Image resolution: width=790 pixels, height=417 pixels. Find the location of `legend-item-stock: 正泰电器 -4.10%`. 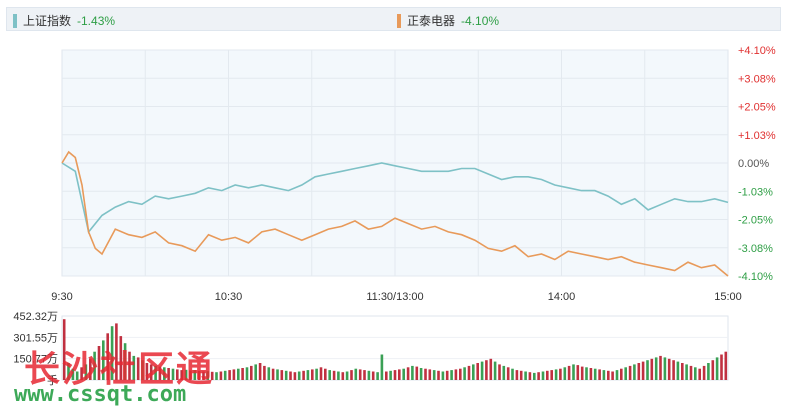

legend-item-stock: 正泰电器 -4.10% is located at coordinates (448, 20).